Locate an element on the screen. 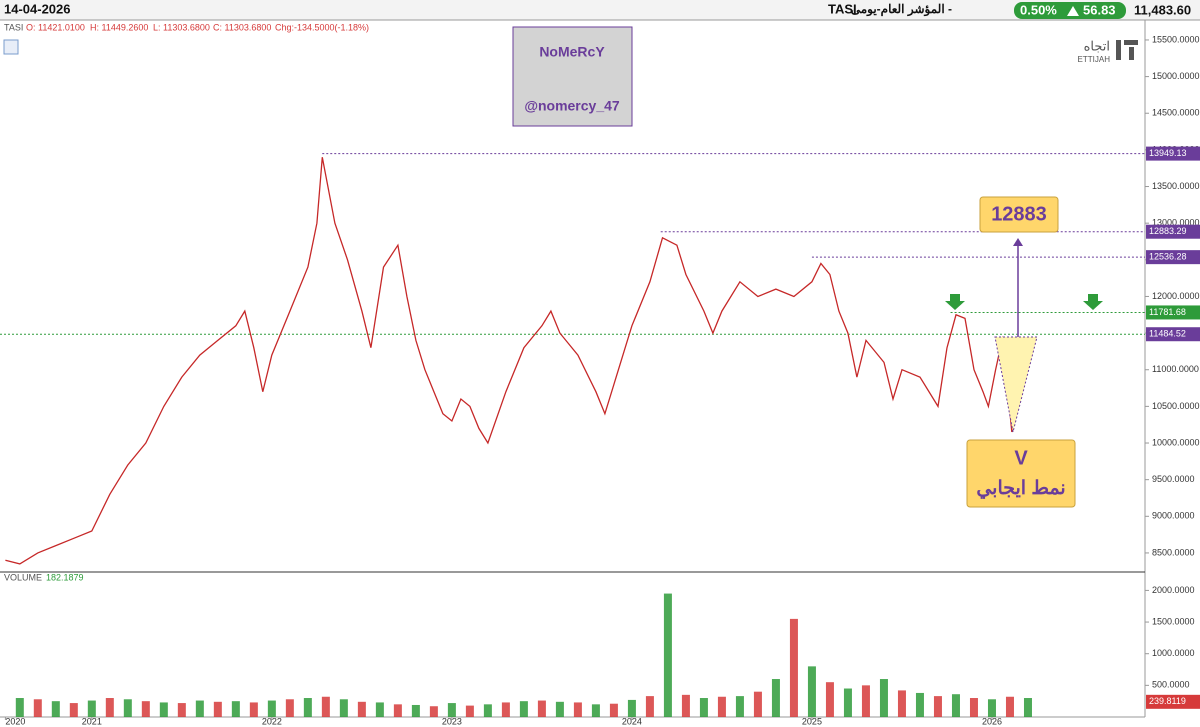 The height and width of the screenshot is (727, 1200). level-label: 13949.13 is located at coordinates (1168, 153).